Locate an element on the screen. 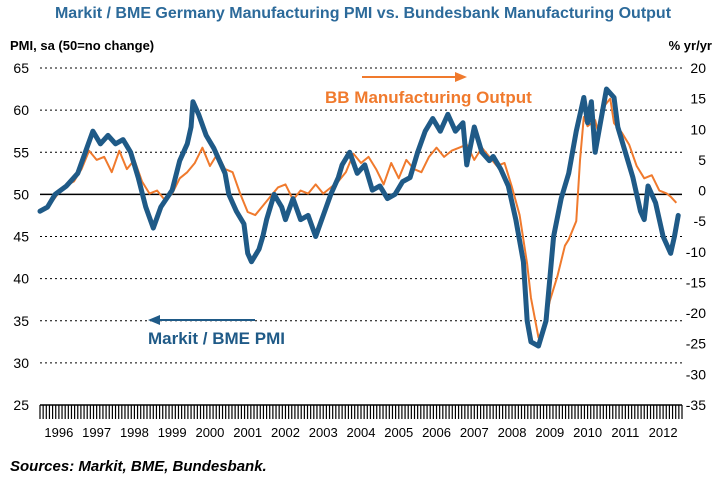 The width and height of the screenshot is (726, 484). x-tick-label: 2004 is located at coordinates (361, 432).